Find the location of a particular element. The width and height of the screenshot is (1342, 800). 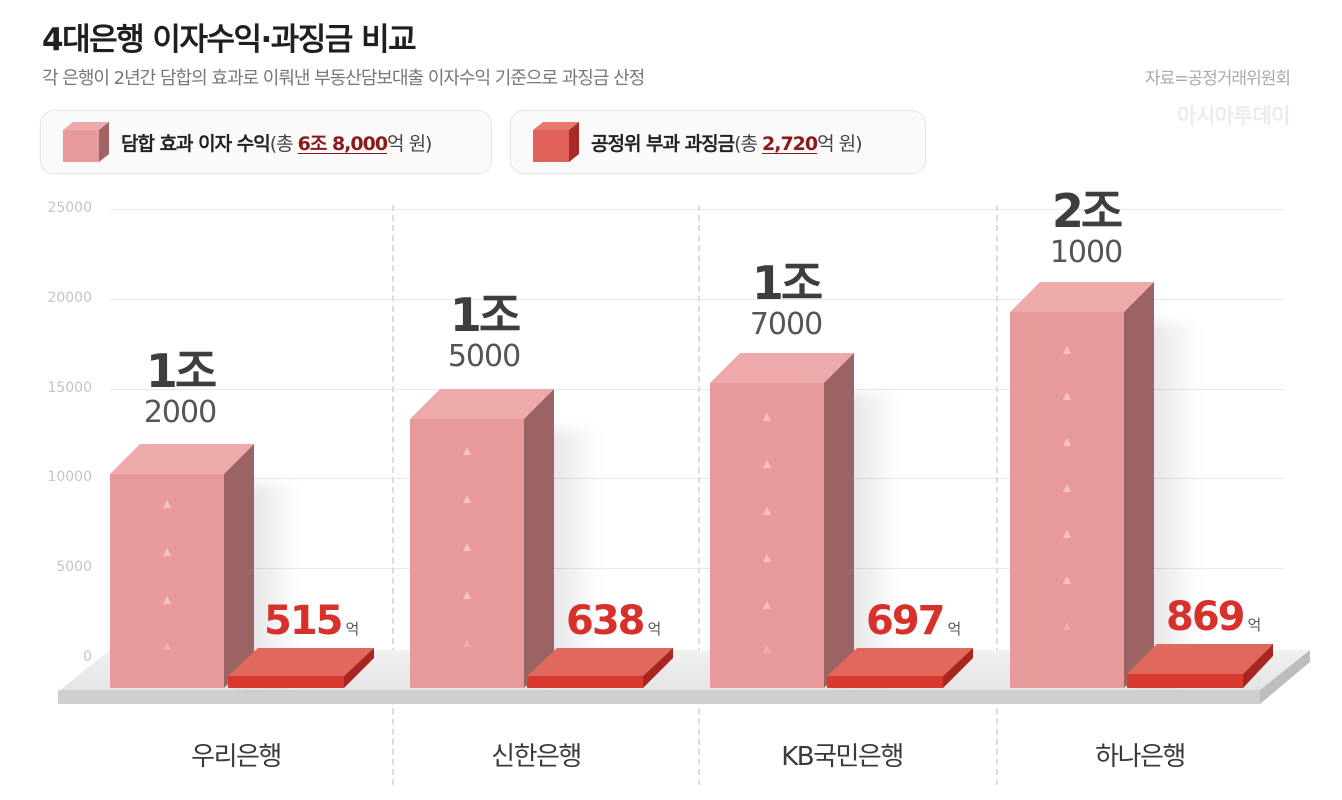

legend-label: 공정위 부과 과징금 is located at coordinates (663, 143).